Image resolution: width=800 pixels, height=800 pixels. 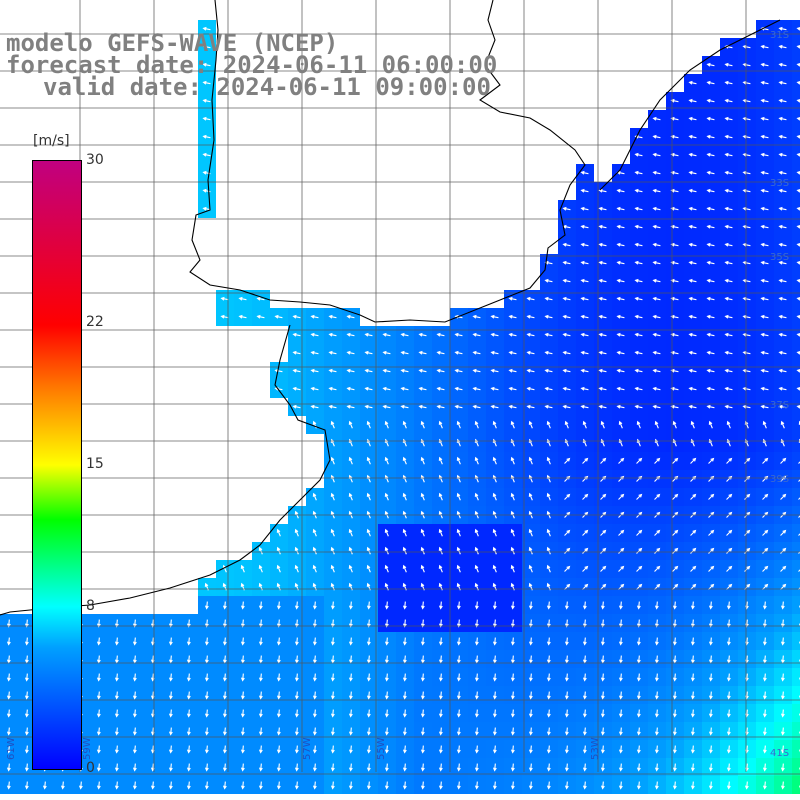 What do you see at coordinates (779, 753) in the screenshot?
I see `latitude-label: 41S` at bounding box center [779, 753].